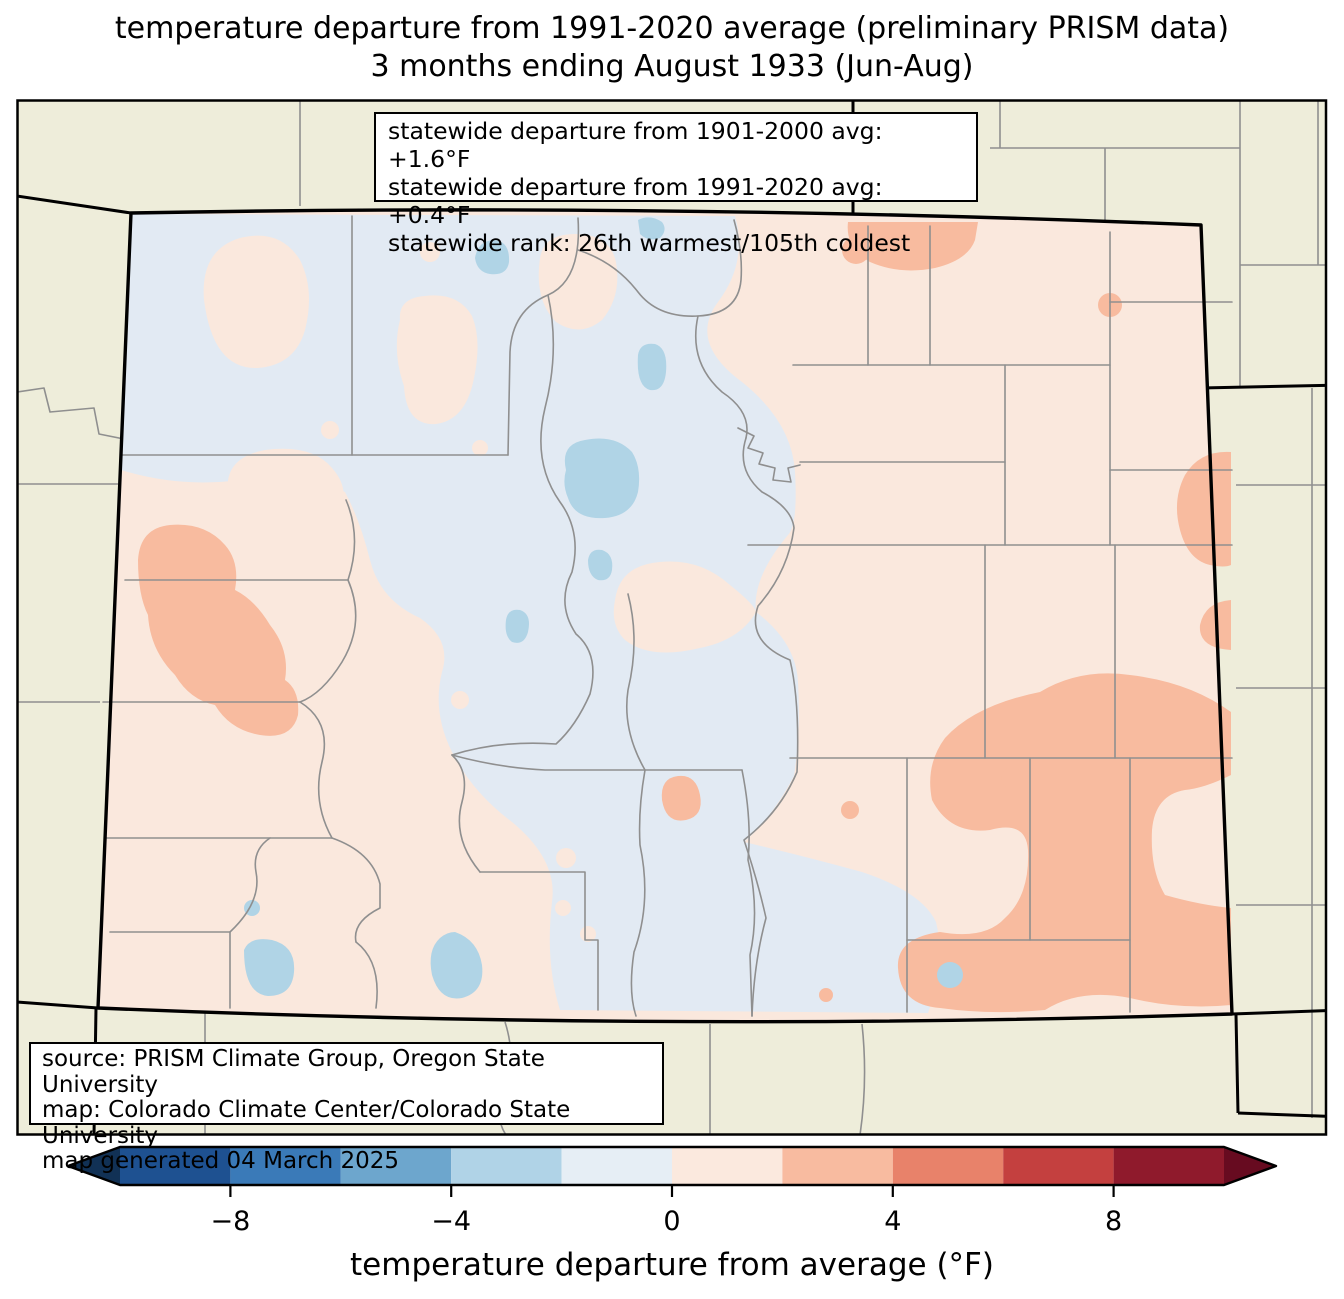  I want to click on colorbar-tick-labels: −8 −4 0 4 8, so click(666, 1221).